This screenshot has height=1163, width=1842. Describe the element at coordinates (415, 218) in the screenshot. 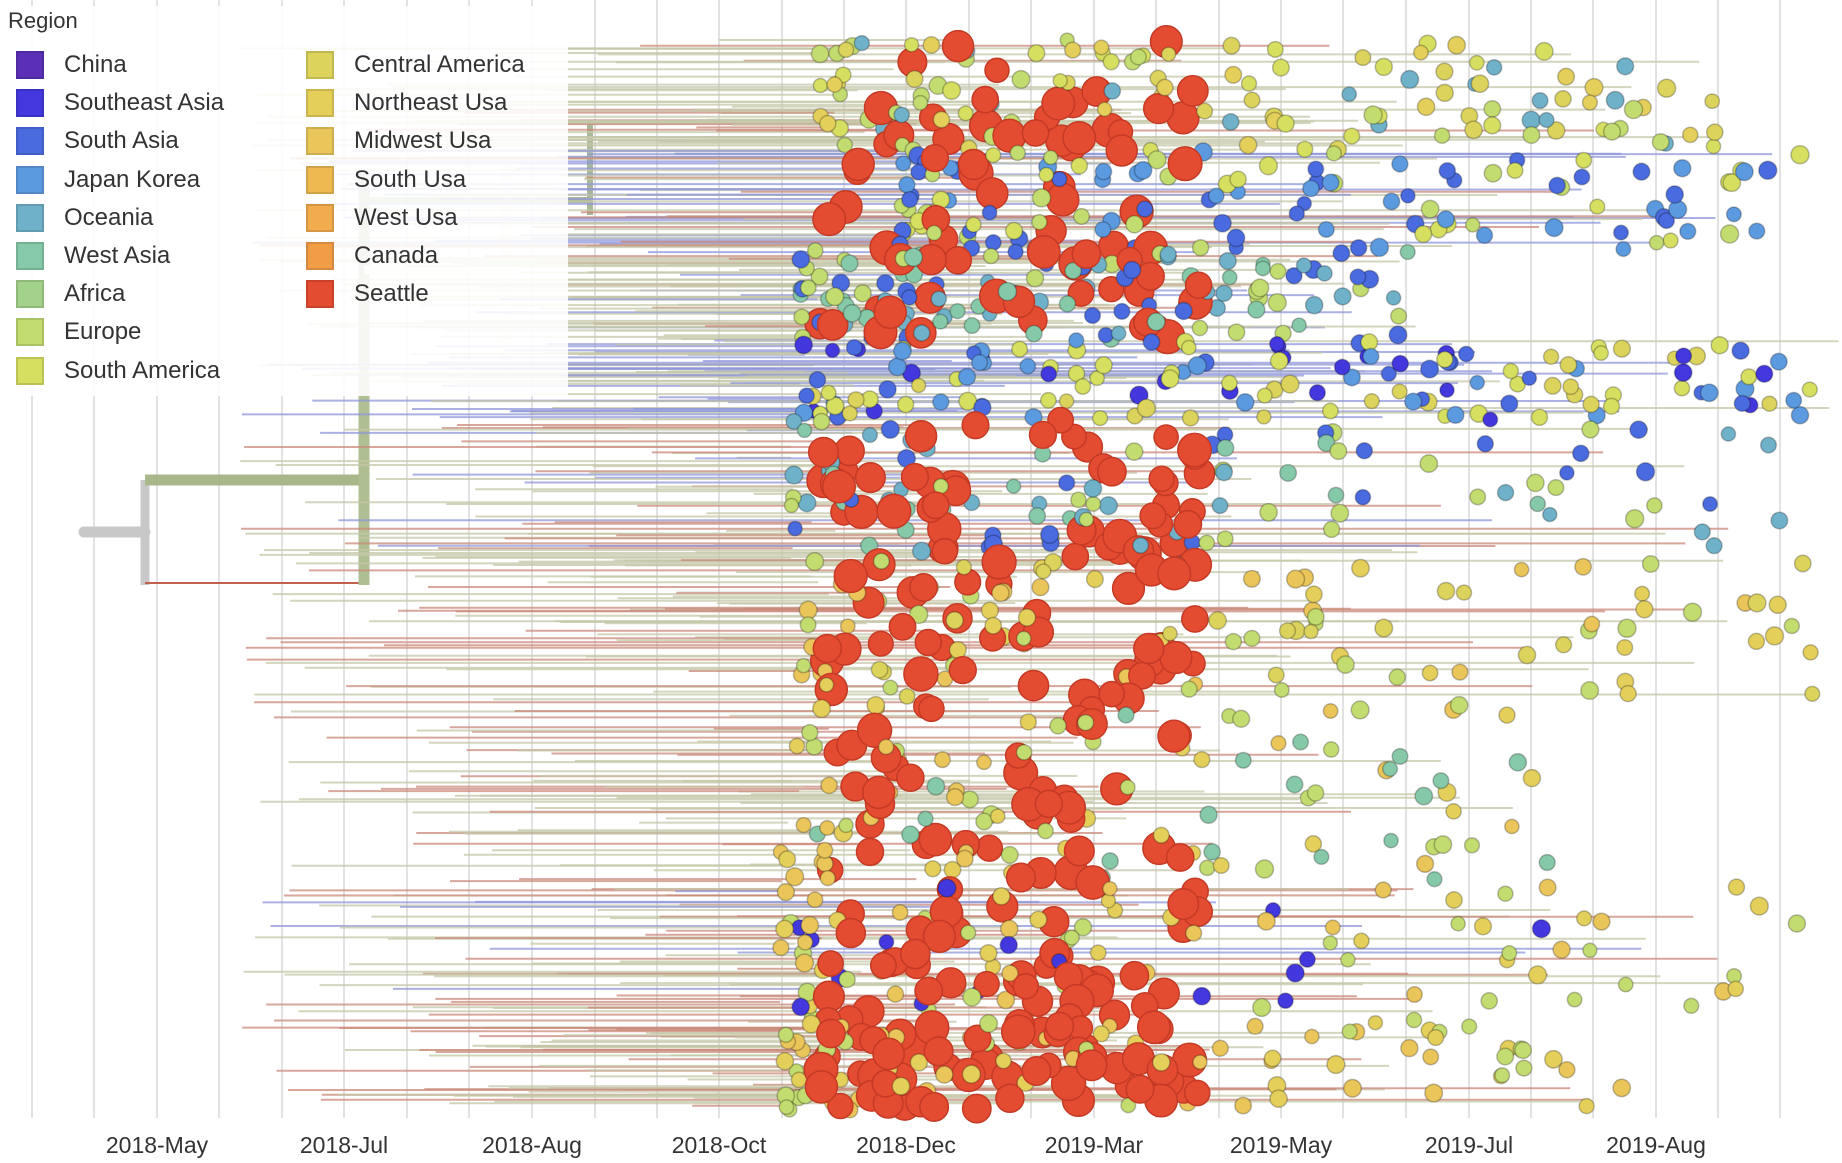

I see `legend-item-west-usa: West Usa` at that location.